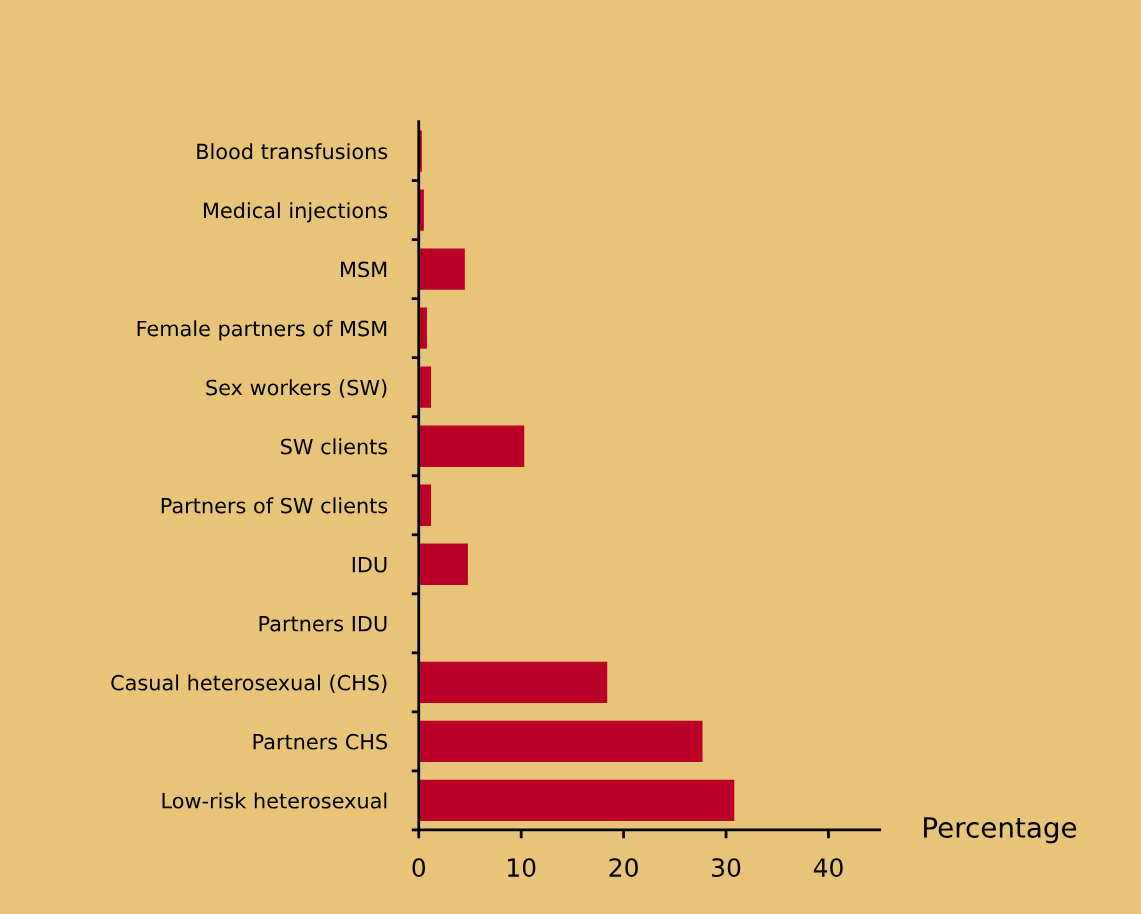 The image size is (1141, 914). I want to click on y-tick-label: Low-risk heterosexual, so click(274, 800).